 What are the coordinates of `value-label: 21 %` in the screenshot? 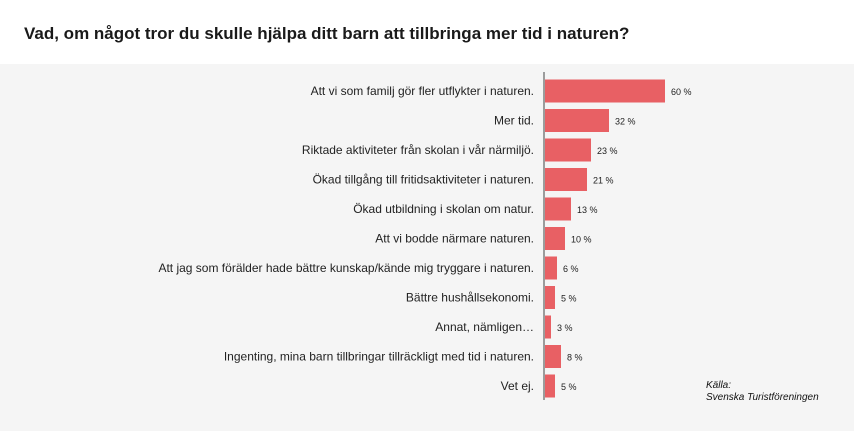 It's located at (603, 181).